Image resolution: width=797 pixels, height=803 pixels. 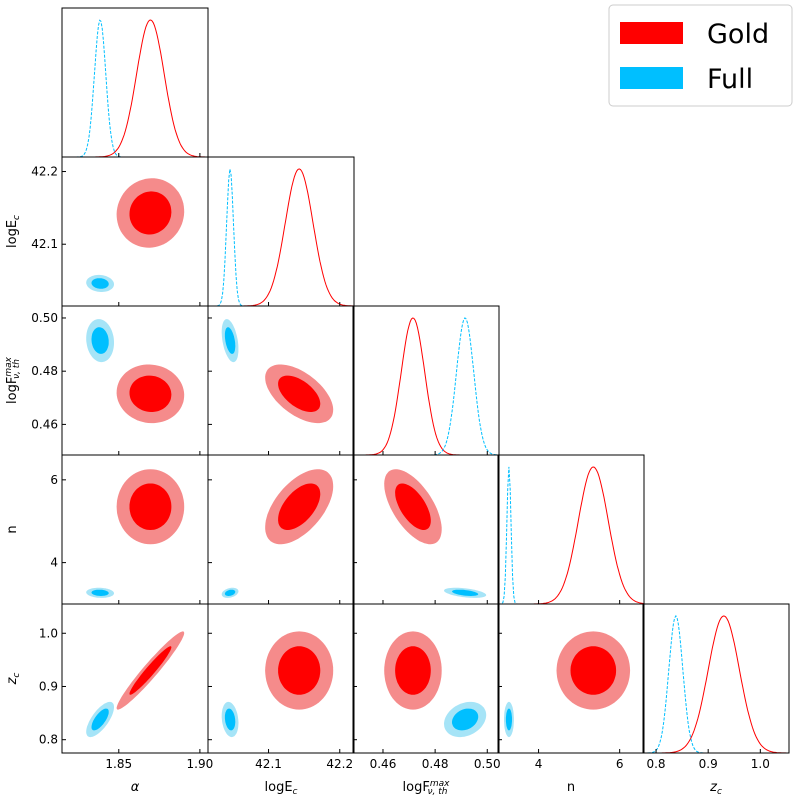 I want to click on marginal-curve-full-zc, so click(x=716, y=683).